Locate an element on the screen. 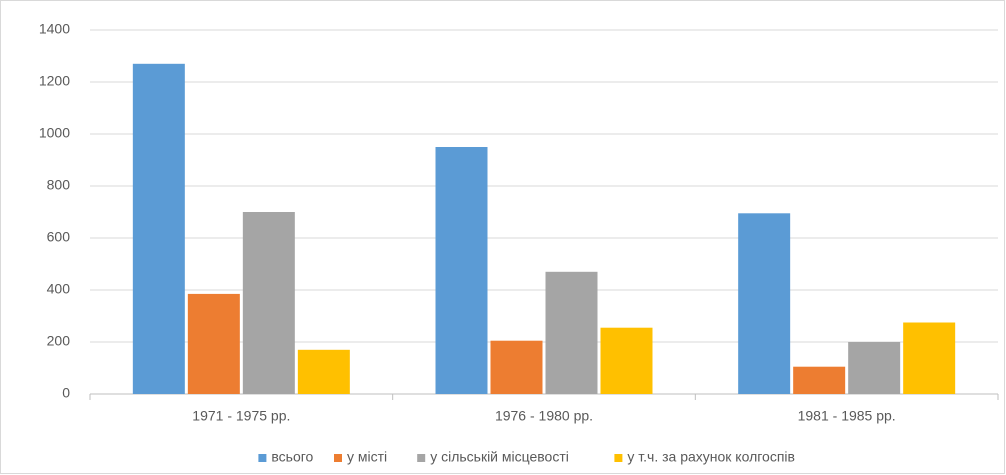 The width and height of the screenshot is (1006, 475). x-tick-label: 1976 - 1980 рр. is located at coordinates (544, 416).